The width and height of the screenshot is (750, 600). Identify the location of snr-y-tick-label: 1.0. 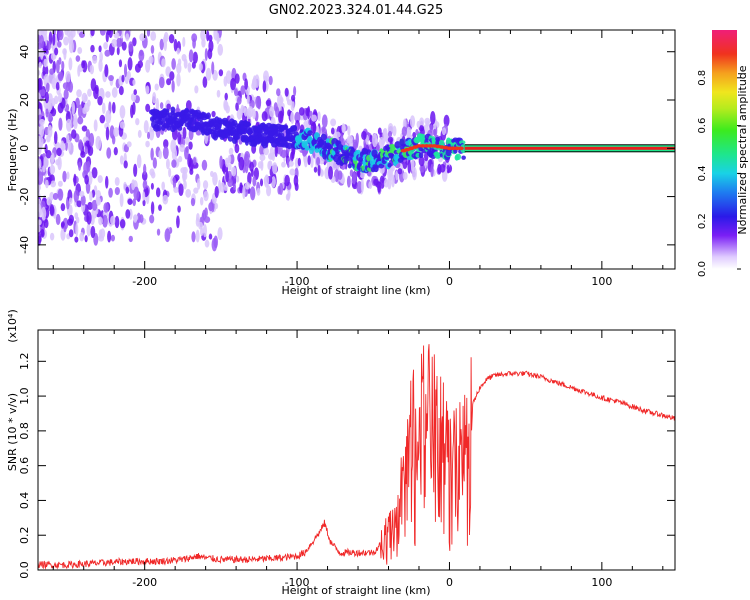
(24, 396).